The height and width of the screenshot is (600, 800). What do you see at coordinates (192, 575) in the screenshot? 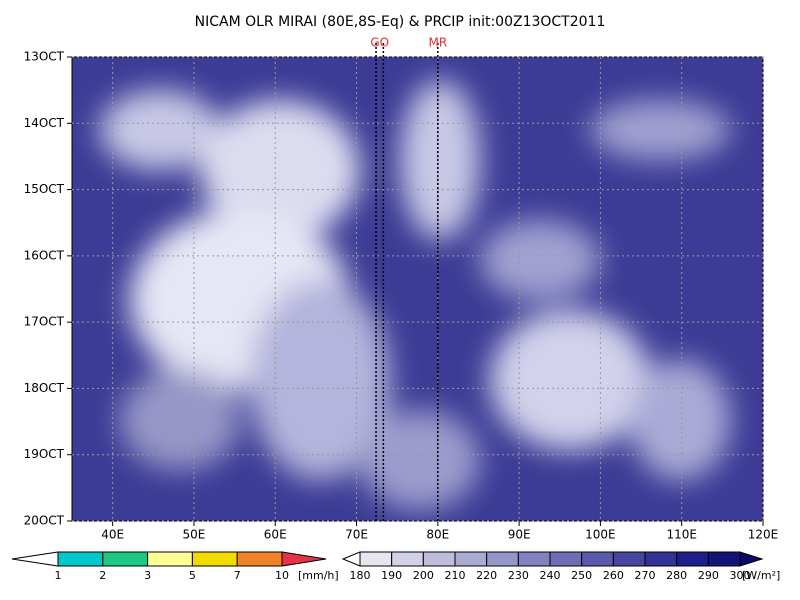
I see `colorbar-label: 5` at bounding box center [192, 575].